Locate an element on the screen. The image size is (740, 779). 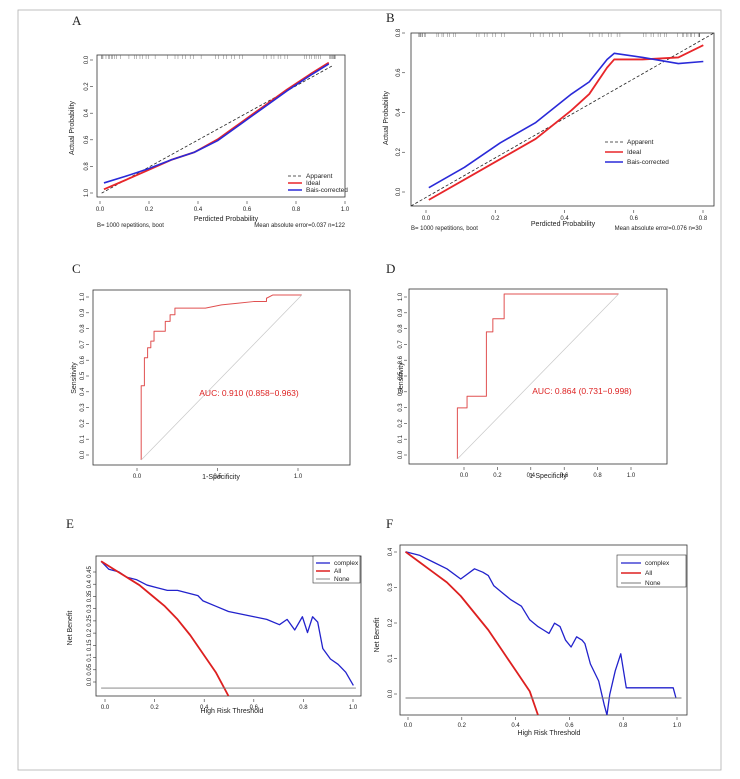
series-line-ideal is located at coordinates (216, 126).